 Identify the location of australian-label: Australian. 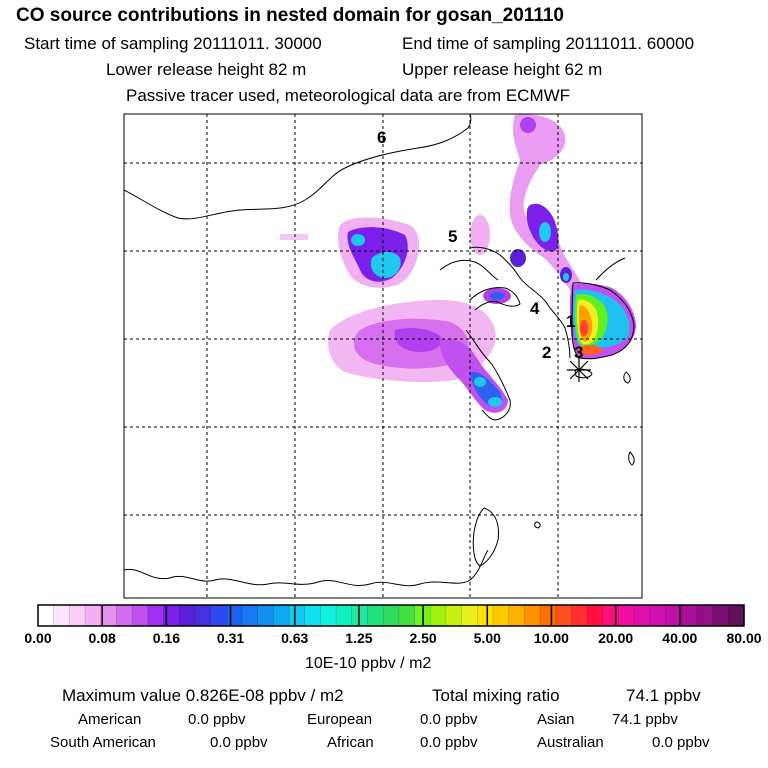
(570, 742).